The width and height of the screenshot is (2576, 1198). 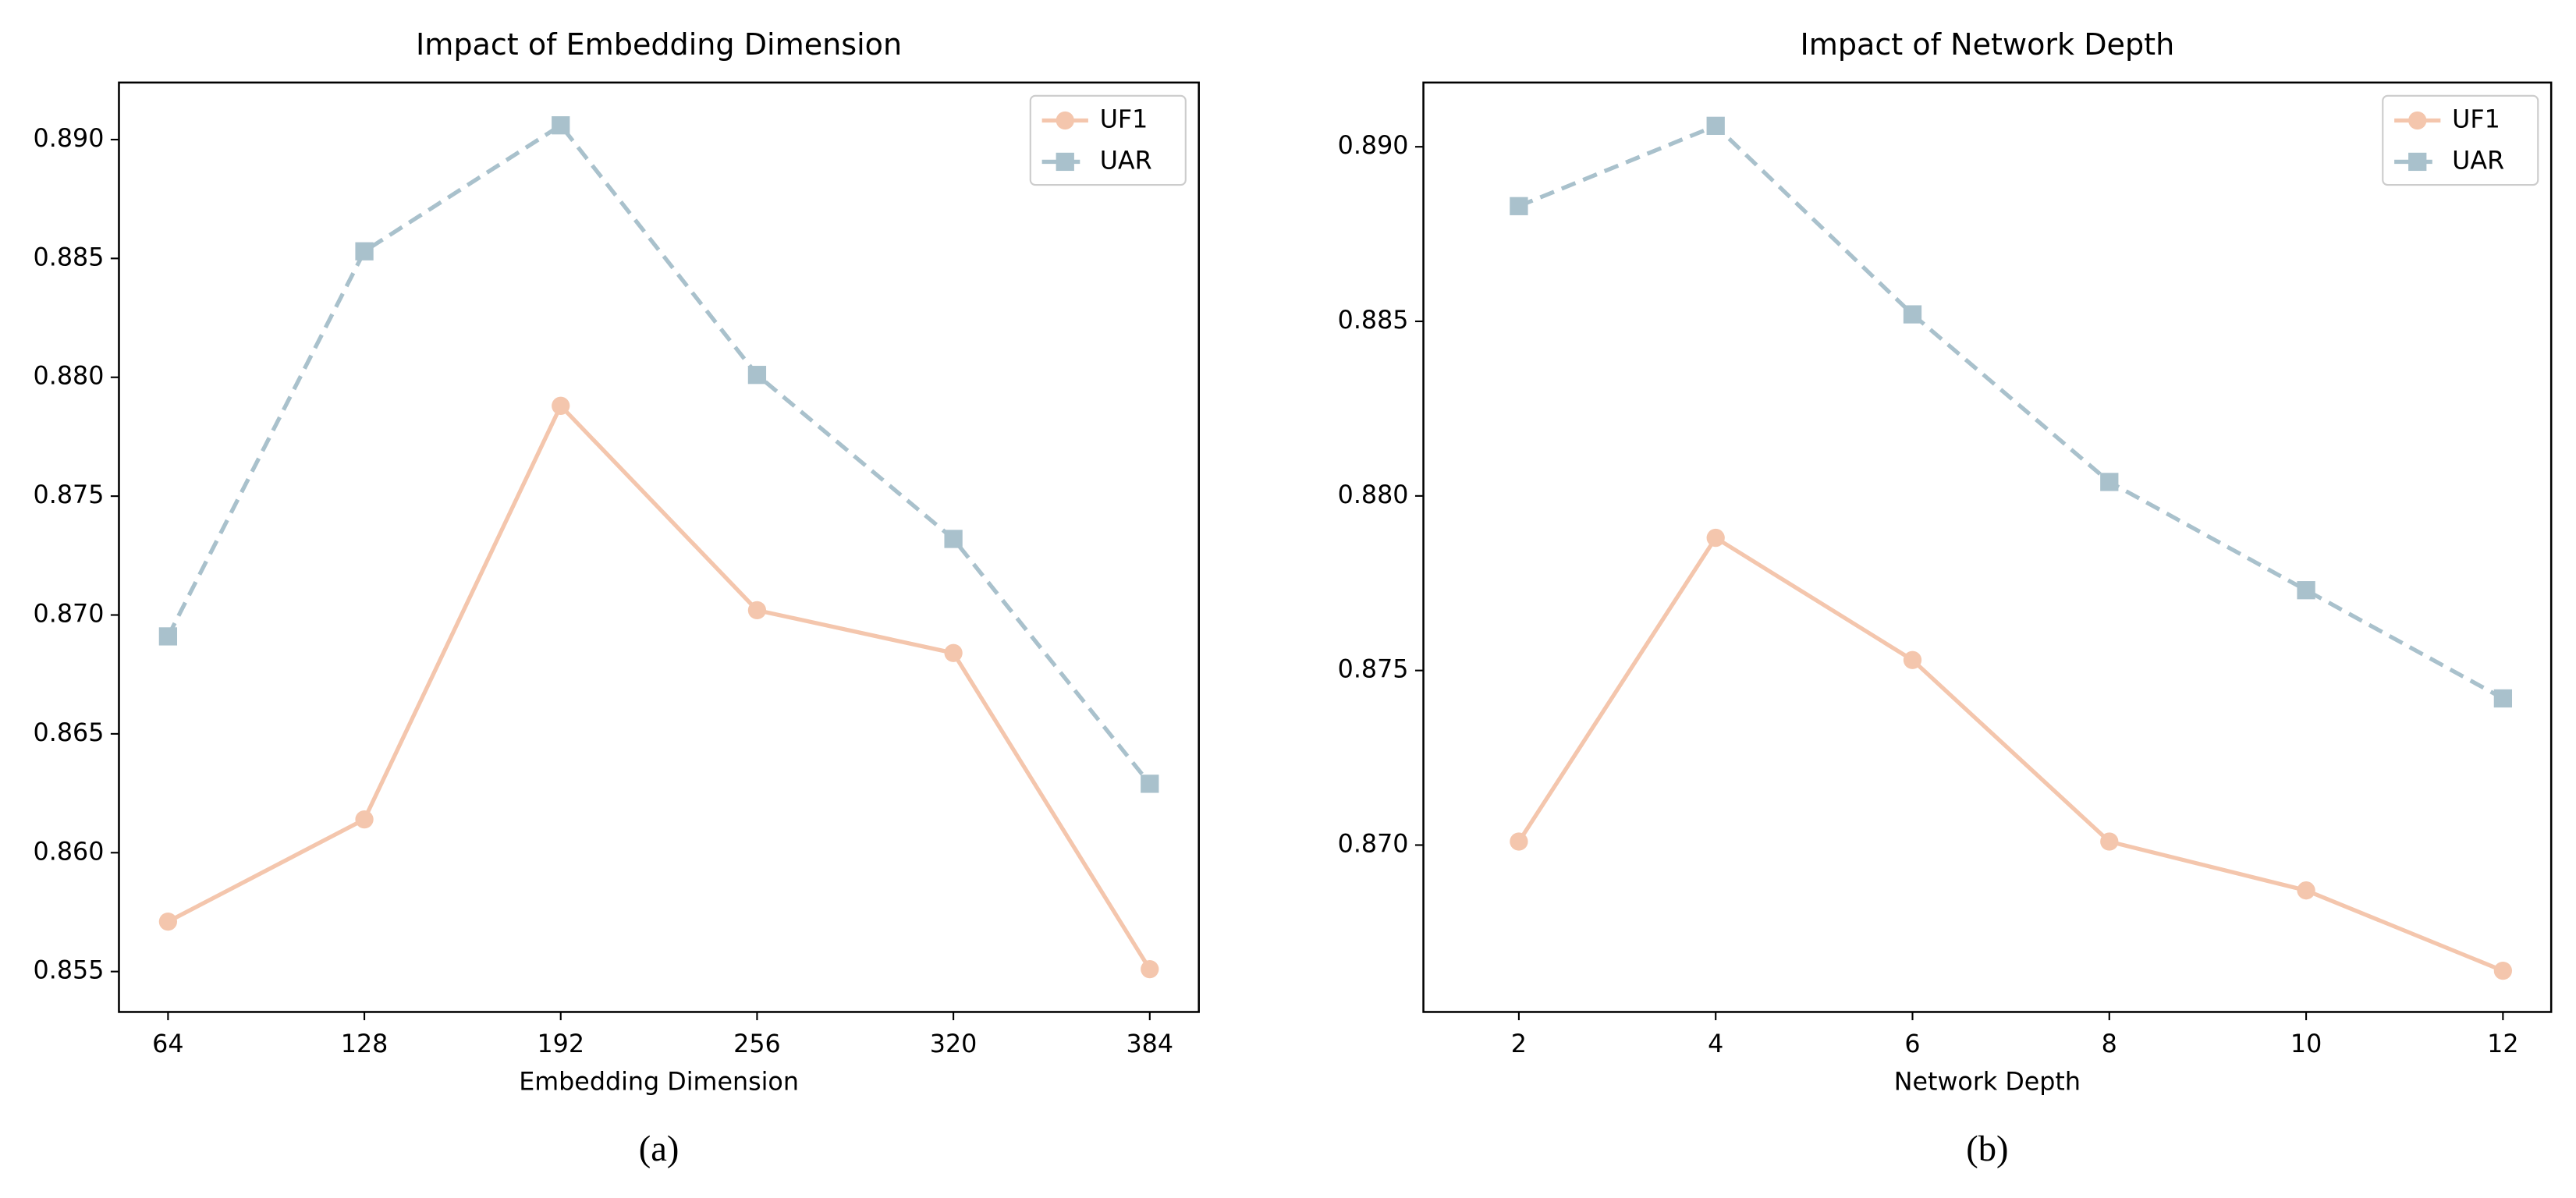 What do you see at coordinates (2109, 1044) in the screenshot?
I see `x-tick-label: 8` at bounding box center [2109, 1044].